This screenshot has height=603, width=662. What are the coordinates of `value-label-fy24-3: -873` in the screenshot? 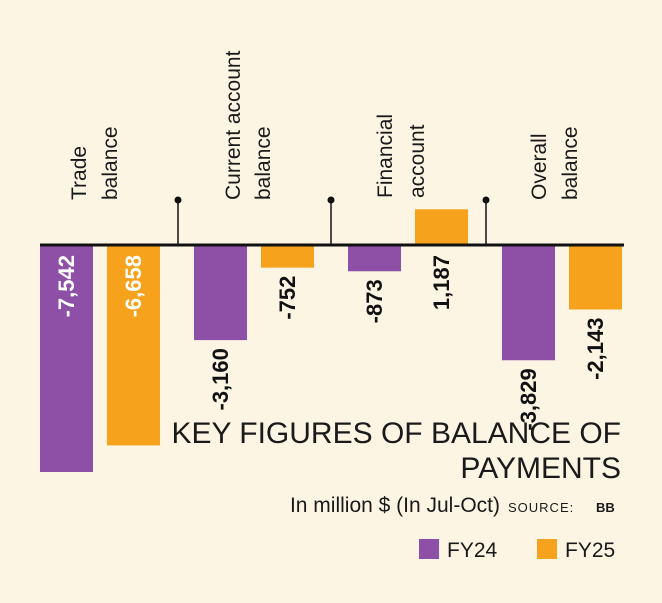 It's located at (374, 301).